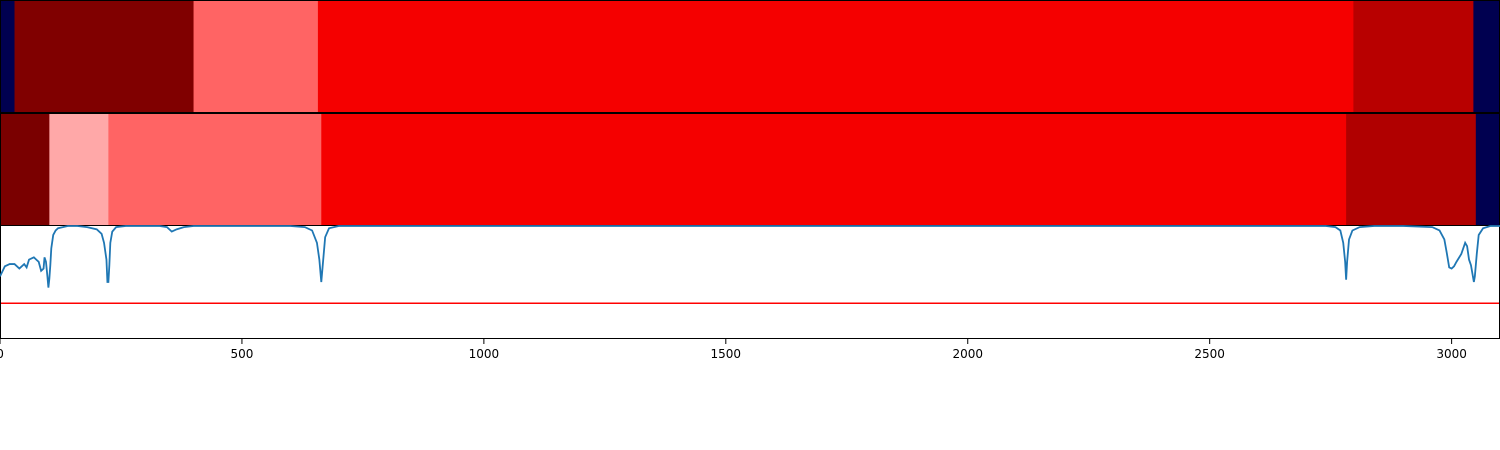  Describe the element at coordinates (1451, 354) in the screenshot. I see `x-tick-label: 3000` at that location.